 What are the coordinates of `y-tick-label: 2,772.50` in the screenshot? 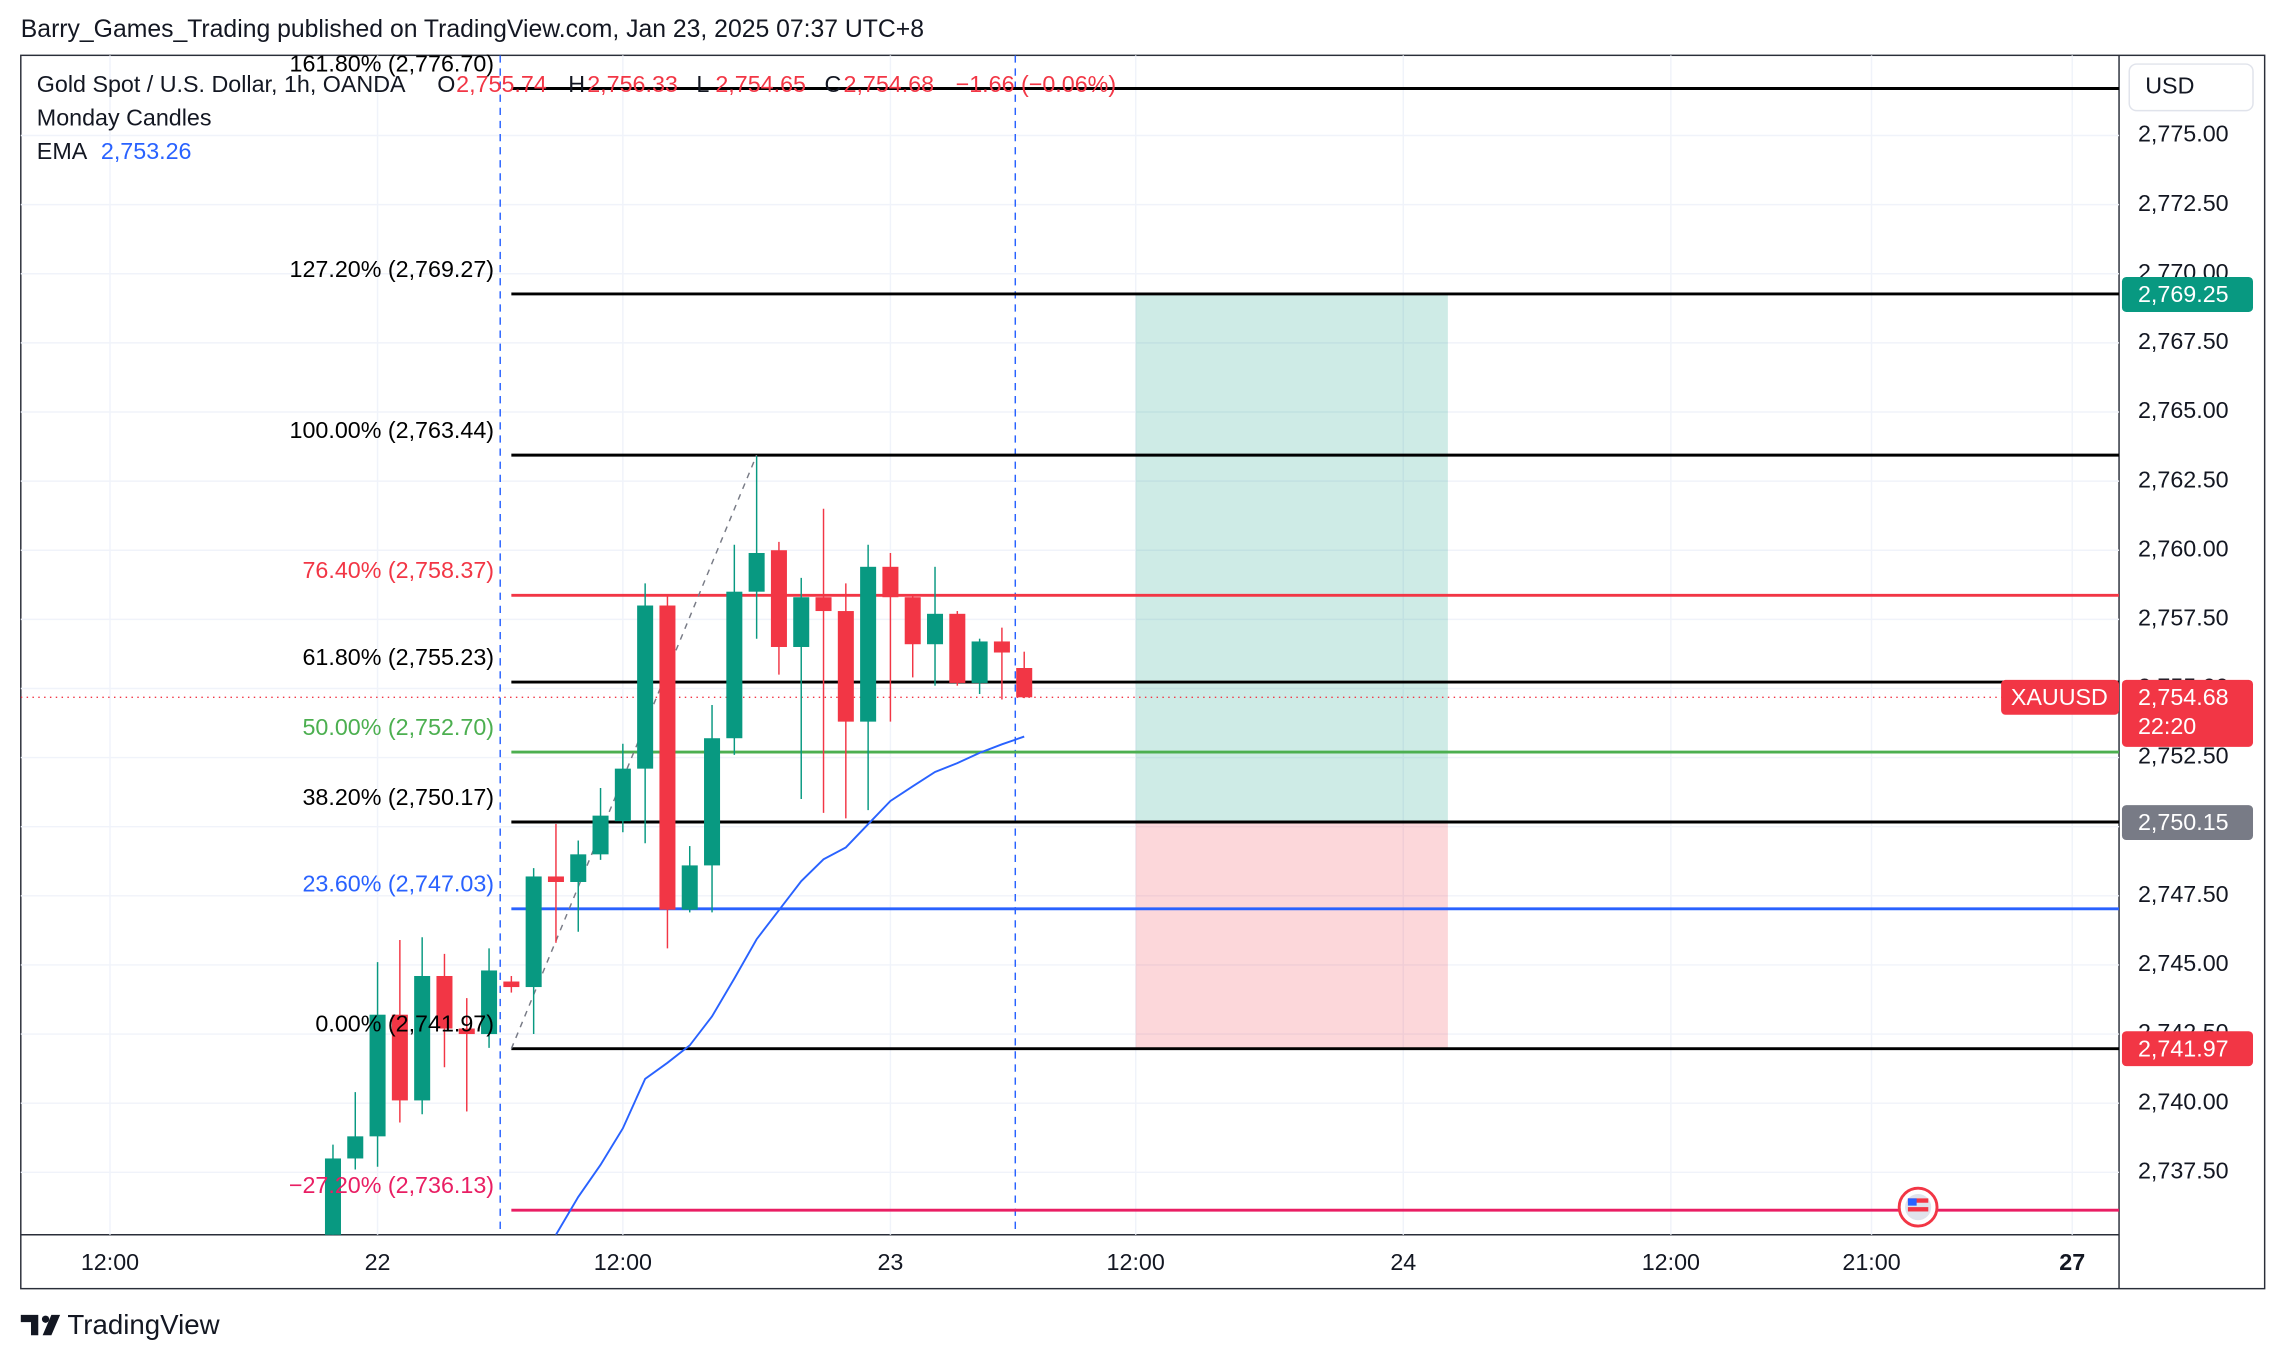 It's located at (2183, 203).